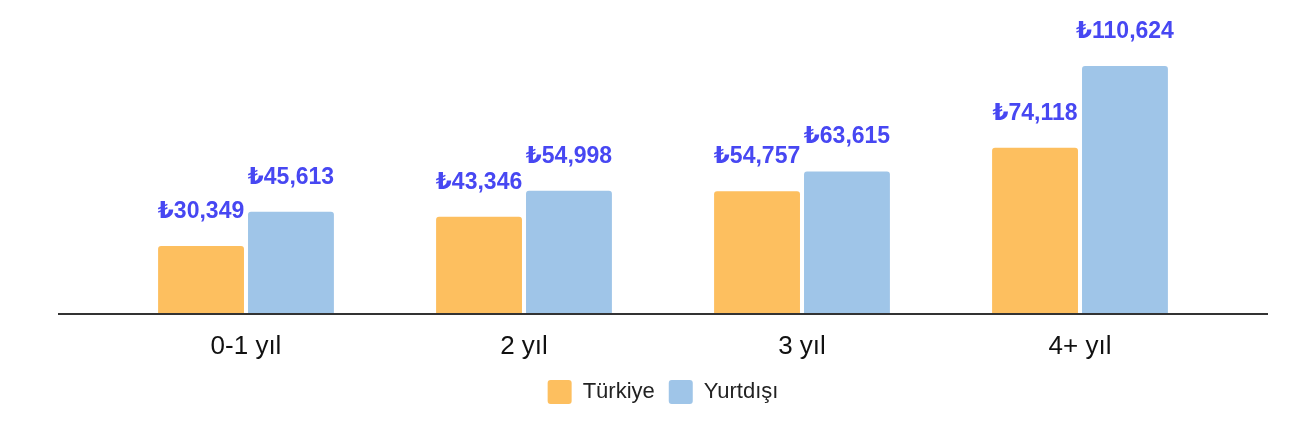  What do you see at coordinates (1125, 30) in the screenshot?
I see `data-label: ₺110,624` at bounding box center [1125, 30].